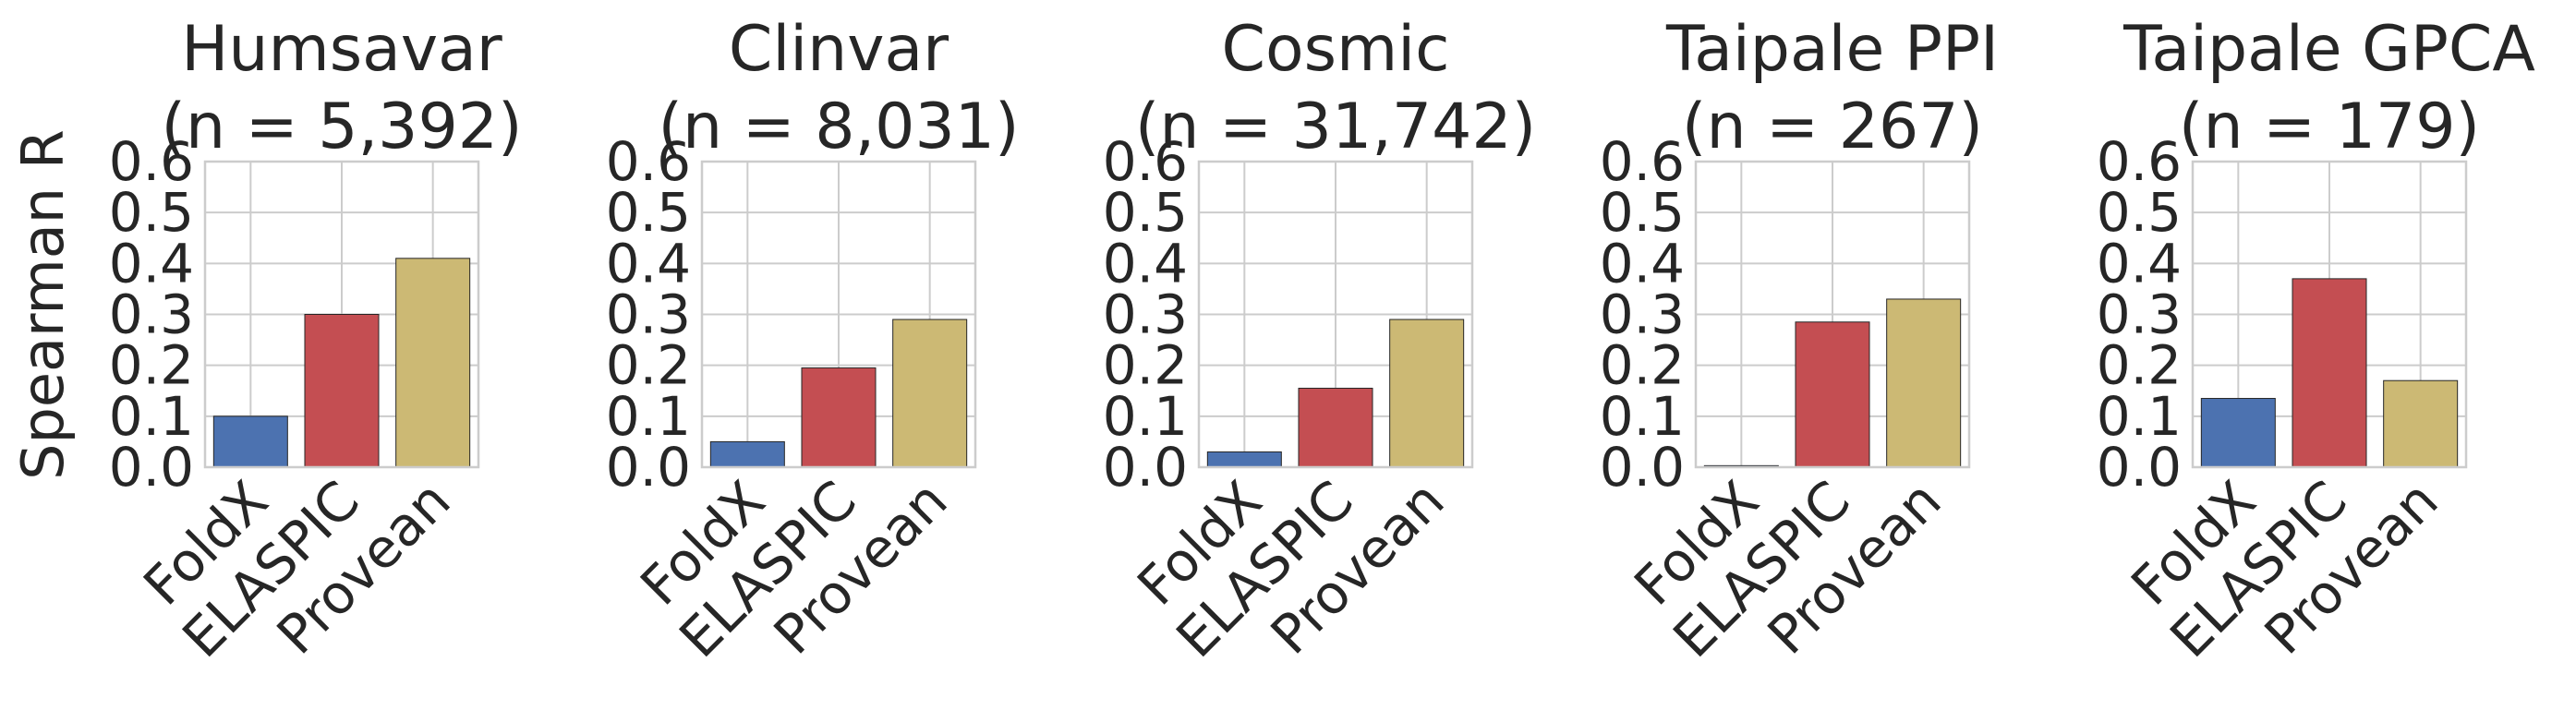 The width and height of the screenshot is (2576, 710). Describe the element at coordinates (2328, 49) in the screenshot. I see `panel-title: Taipale GPCA` at that location.